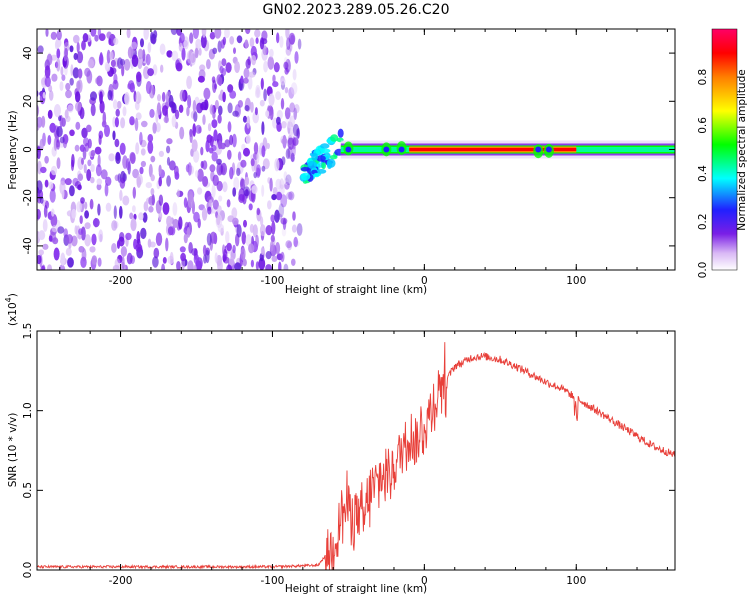 Image resolution: width=750 pixels, height=600 pixels. Describe the element at coordinates (13, 295) in the screenshot. I see `snr-multiplier-close: )` at that location.